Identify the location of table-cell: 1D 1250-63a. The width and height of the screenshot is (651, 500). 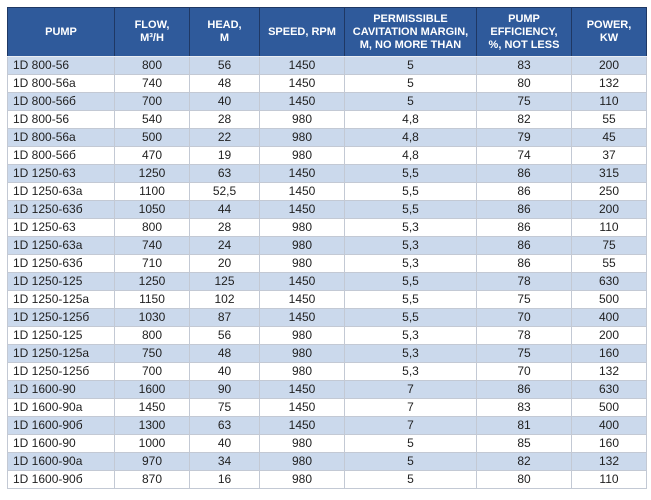
(61, 191).